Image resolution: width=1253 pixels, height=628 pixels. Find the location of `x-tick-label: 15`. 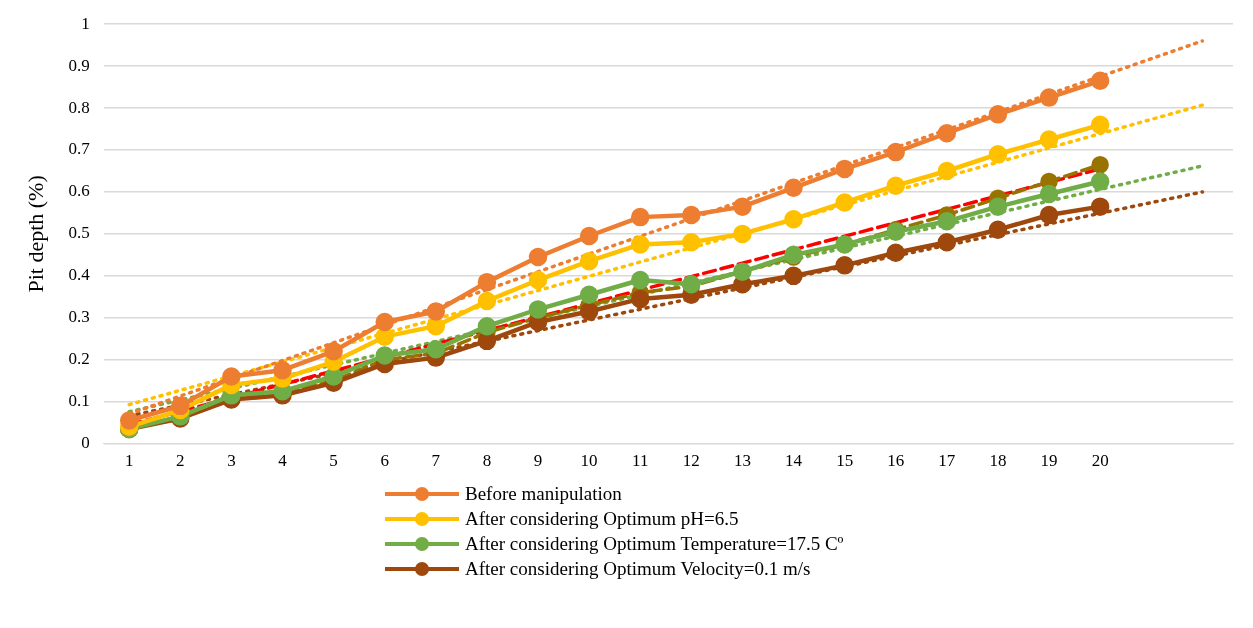

x-tick-label: 15 is located at coordinates (845, 461).